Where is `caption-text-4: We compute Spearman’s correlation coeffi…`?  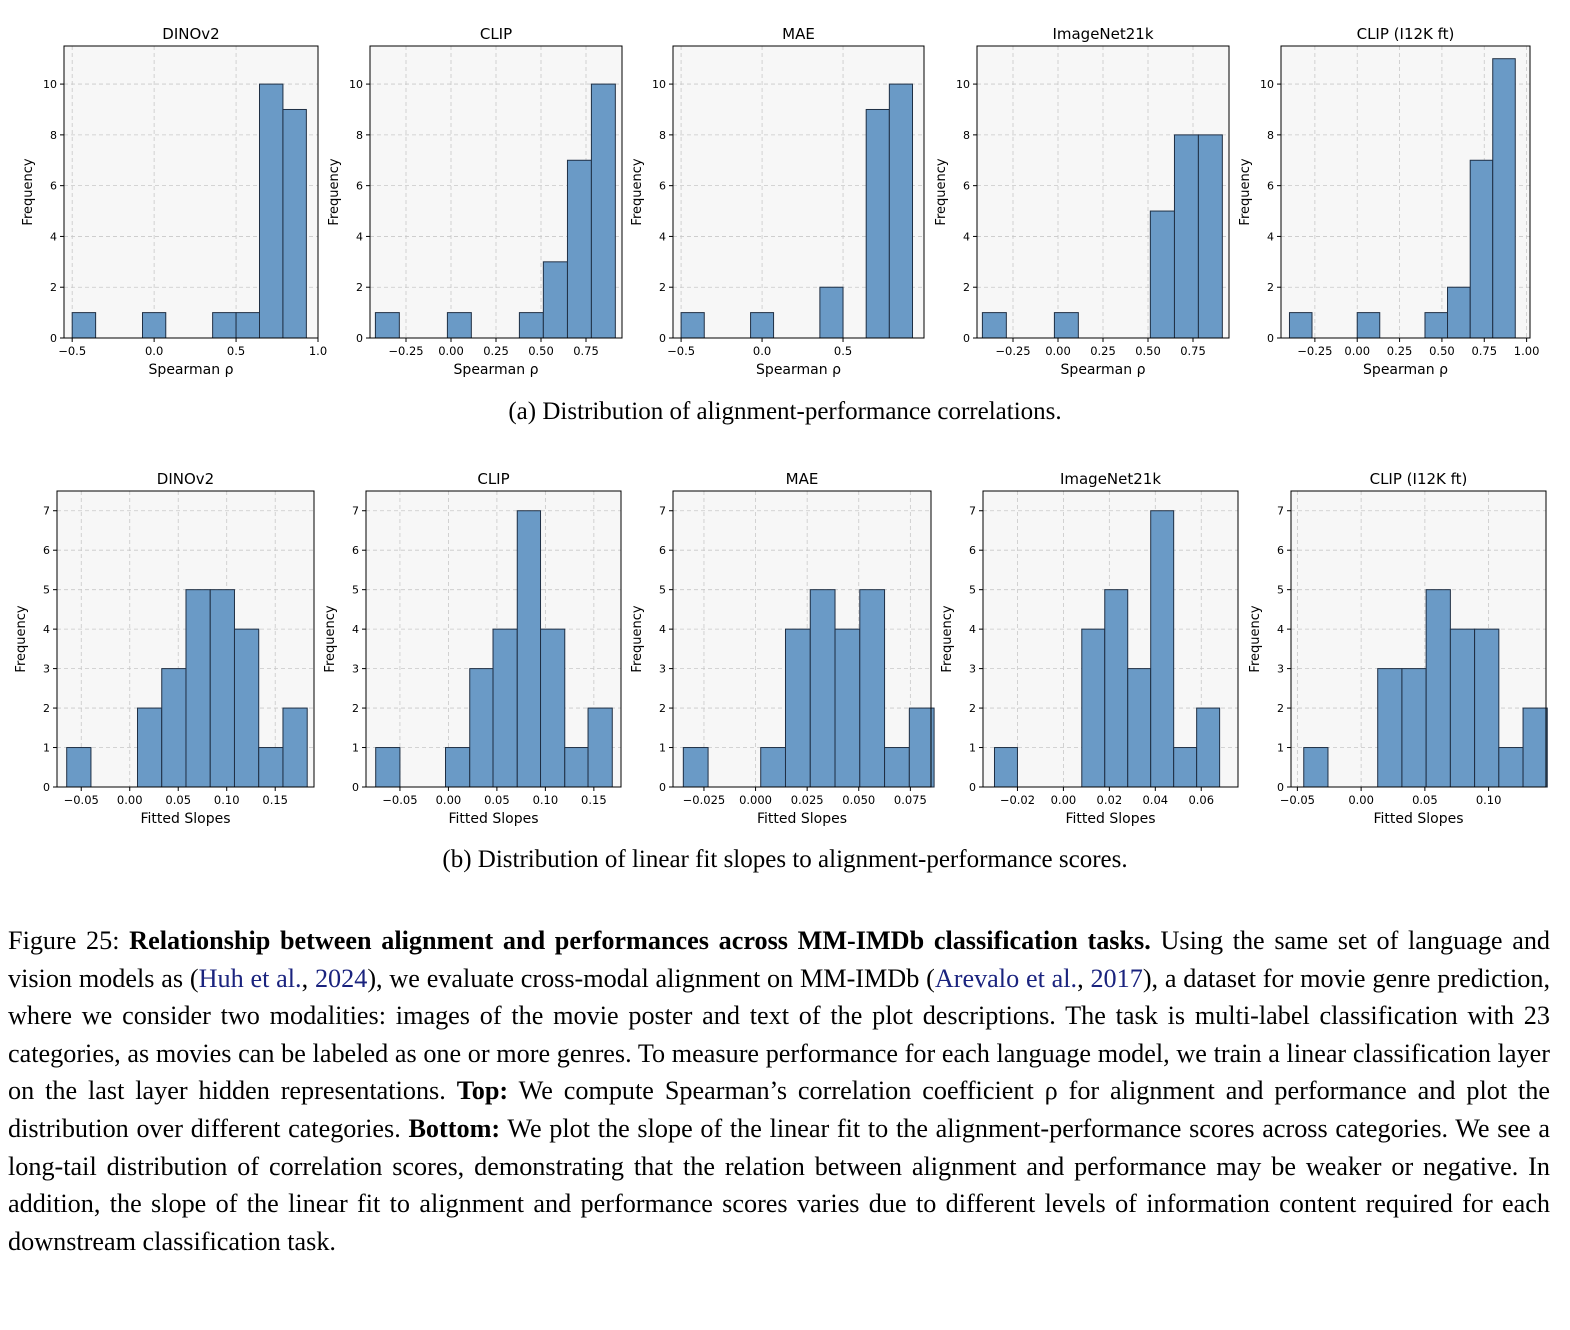 caption-text-4: We compute Spearman’s correlation coeffi… is located at coordinates (779, 1109).